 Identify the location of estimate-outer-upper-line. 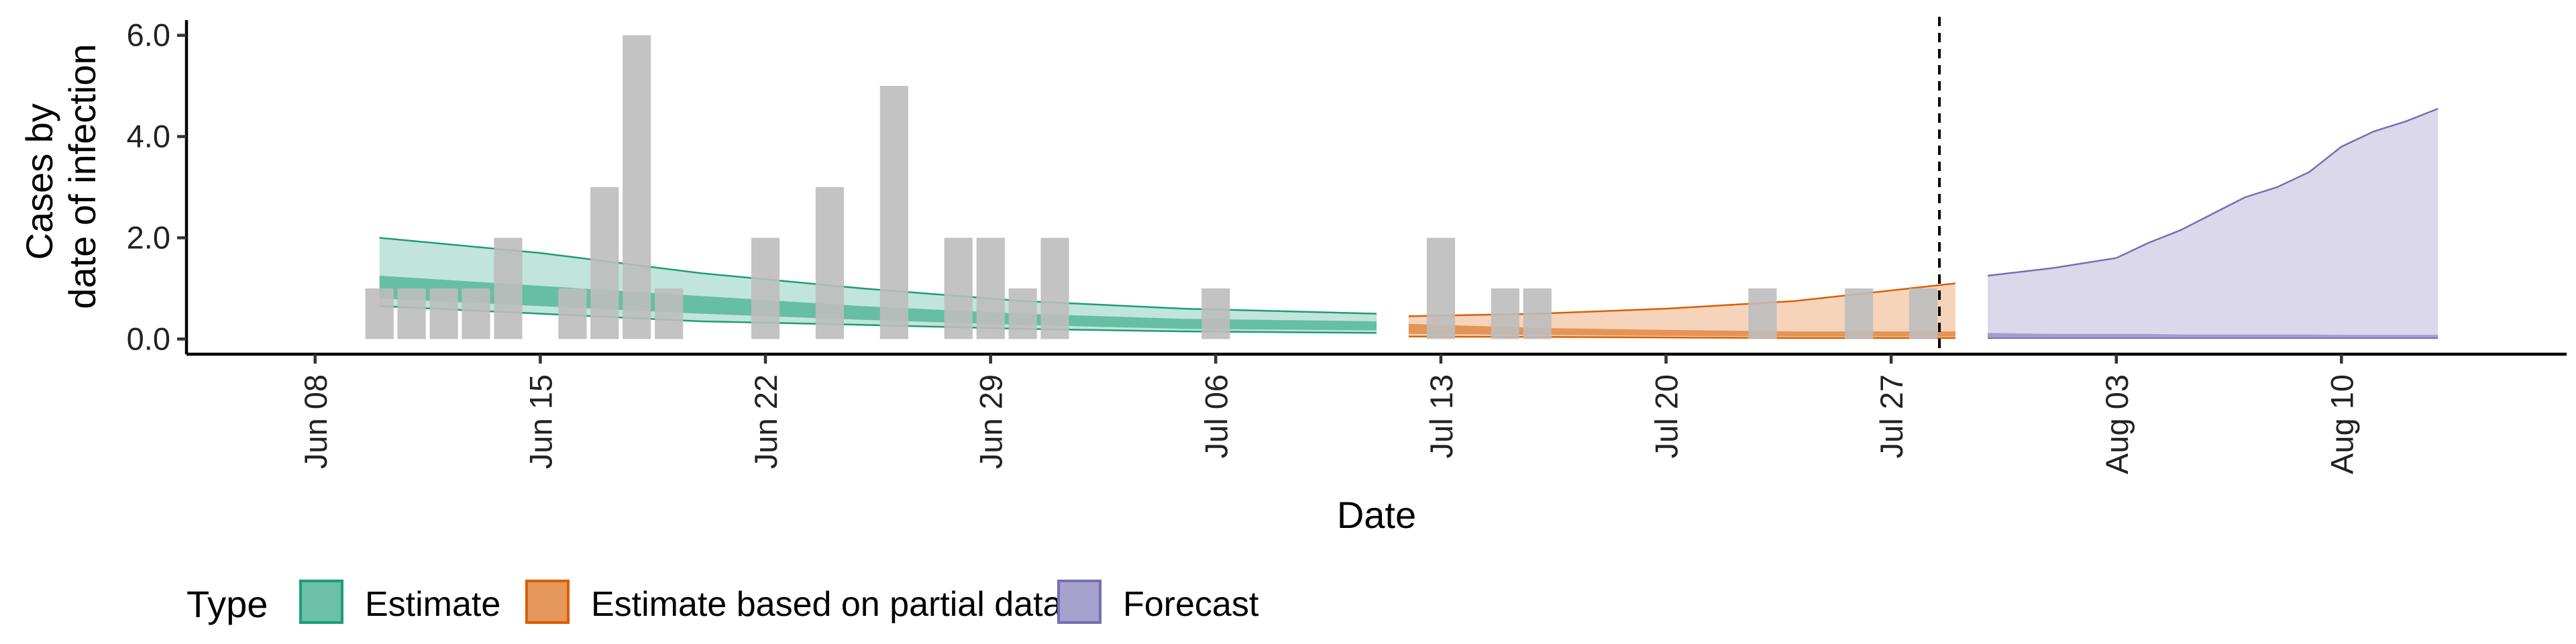
(878, 276).